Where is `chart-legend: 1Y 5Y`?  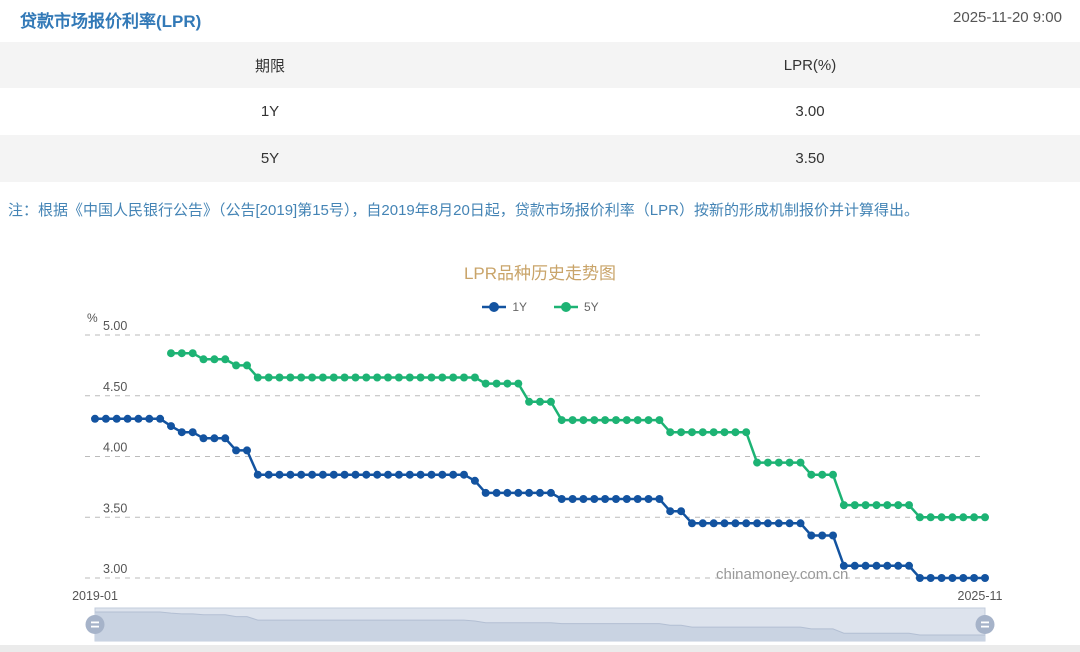
chart-legend: 1Y 5Y is located at coordinates (540, 307).